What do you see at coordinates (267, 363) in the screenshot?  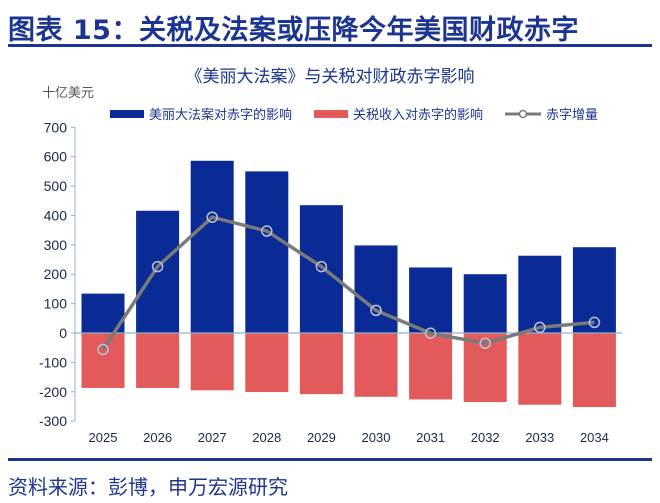 I see `bar-tariff-2028` at bounding box center [267, 363].